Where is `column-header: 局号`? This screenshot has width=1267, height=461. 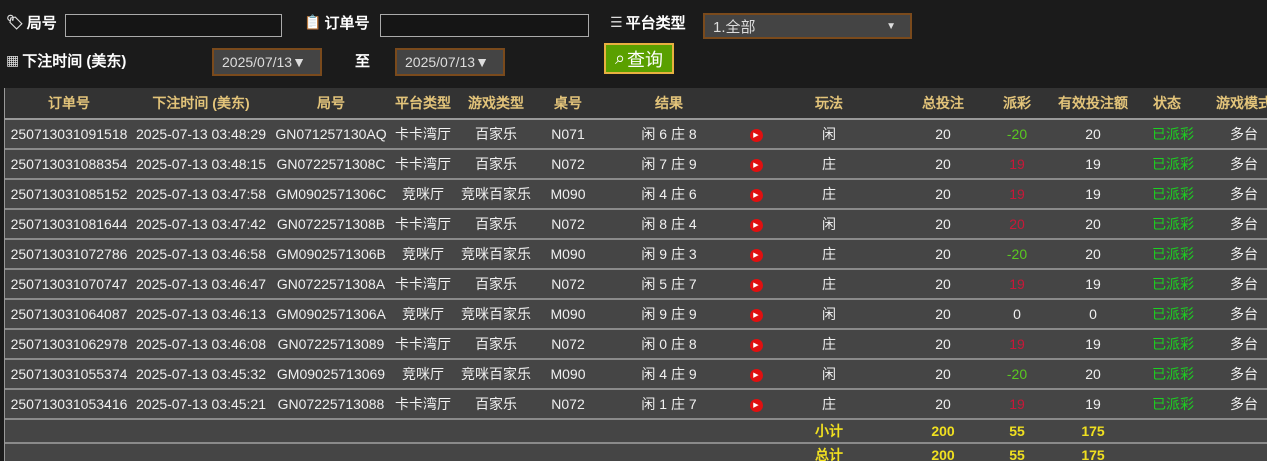
column-header: 局号 is located at coordinates (331, 104).